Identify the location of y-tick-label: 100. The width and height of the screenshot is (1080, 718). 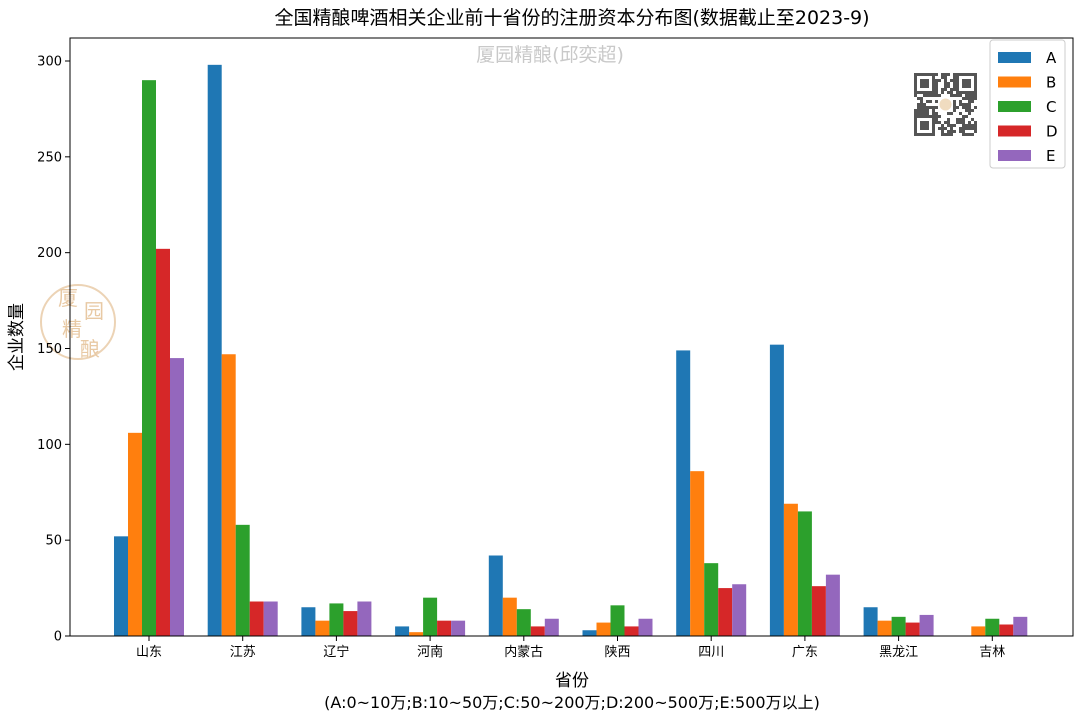
(49, 445).